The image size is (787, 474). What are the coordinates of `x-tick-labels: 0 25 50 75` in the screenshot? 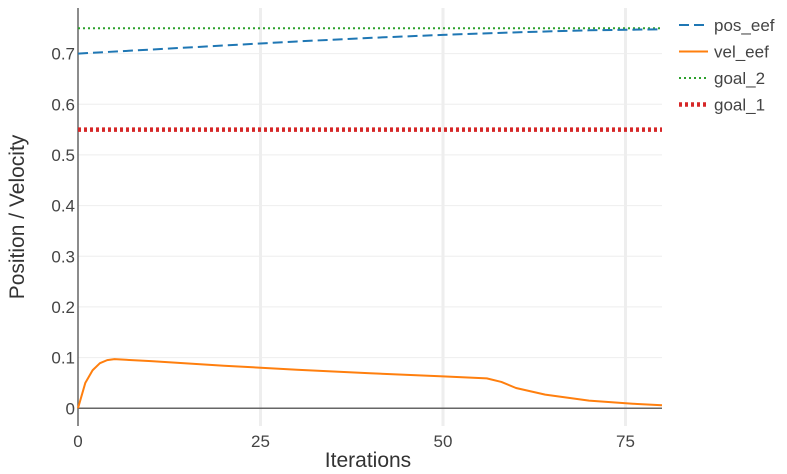 It's located at (354, 441).